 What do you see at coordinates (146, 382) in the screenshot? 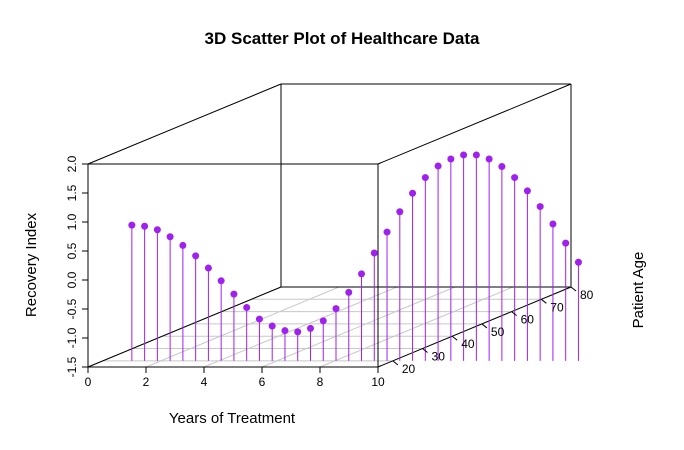
I see `x-tick-label: 2` at bounding box center [146, 382].